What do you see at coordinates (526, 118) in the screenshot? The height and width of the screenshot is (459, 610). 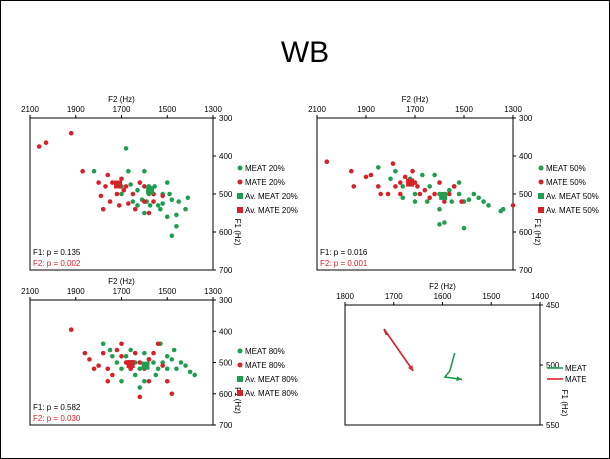 I see `y-tick-label: 300` at bounding box center [526, 118].